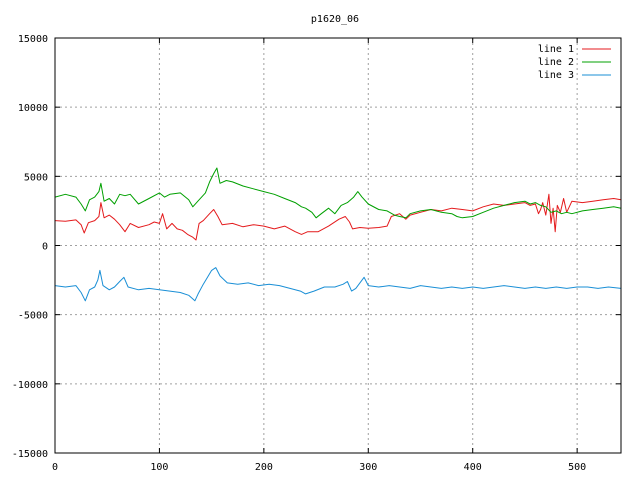 The image size is (640, 480). What do you see at coordinates (368, 467) in the screenshot?
I see `x-tick-label: 300` at bounding box center [368, 467].